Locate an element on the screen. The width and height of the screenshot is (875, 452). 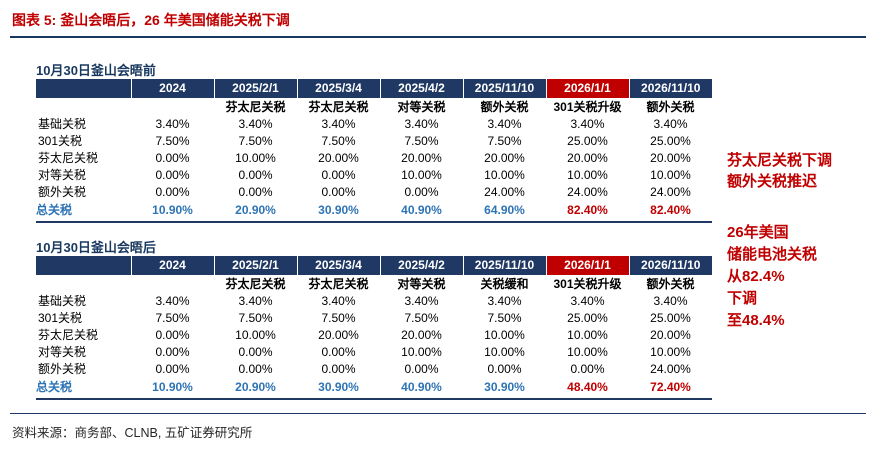
title-divider is located at coordinates (438, 37).